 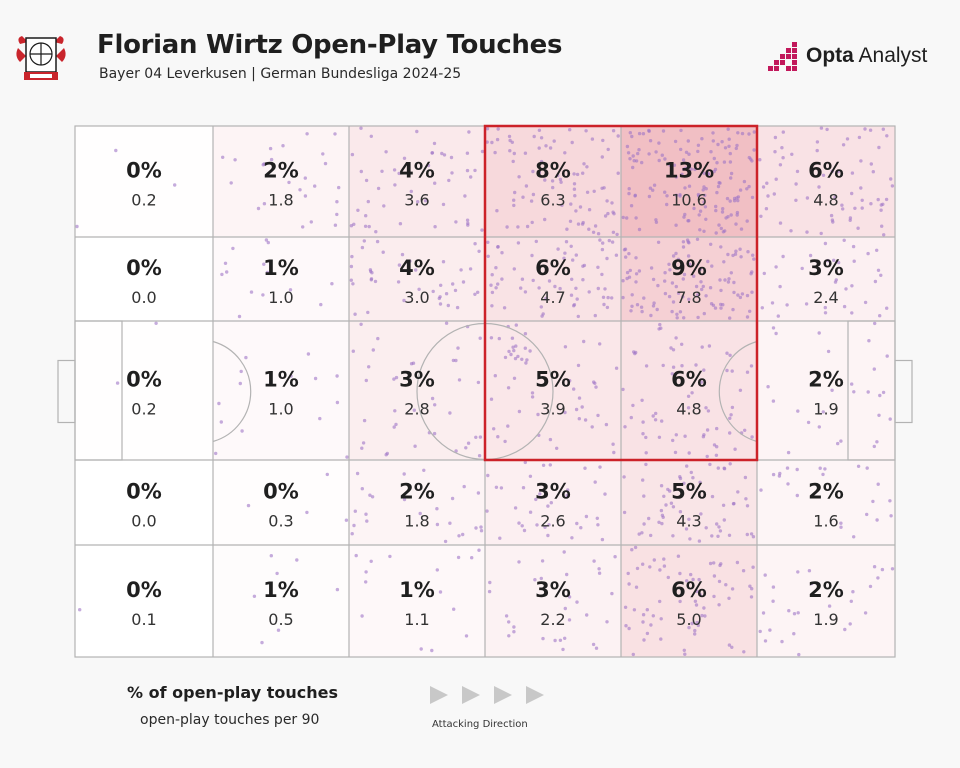 What do you see at coordinates (689, 171) in the screenshot?
I see `cell-percentage: 13%` at bounding box center [689, 171].